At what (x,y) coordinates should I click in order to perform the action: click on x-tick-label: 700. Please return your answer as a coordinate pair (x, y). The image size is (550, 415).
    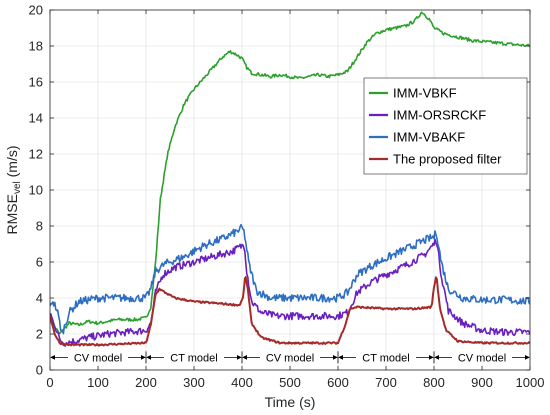
    Looking at the image, I should click on (386, 382).